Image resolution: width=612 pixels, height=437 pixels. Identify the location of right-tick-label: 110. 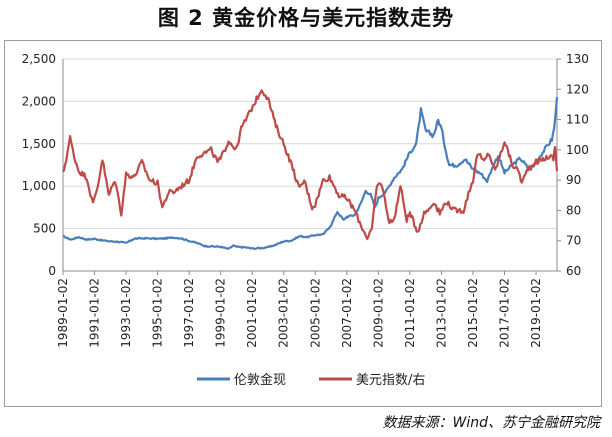
(577, 120).